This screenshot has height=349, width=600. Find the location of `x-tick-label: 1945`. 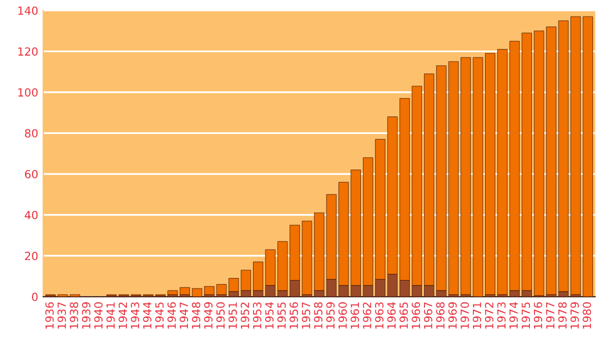

x-tick-label: 1945 is located at coordinates (159, 315).